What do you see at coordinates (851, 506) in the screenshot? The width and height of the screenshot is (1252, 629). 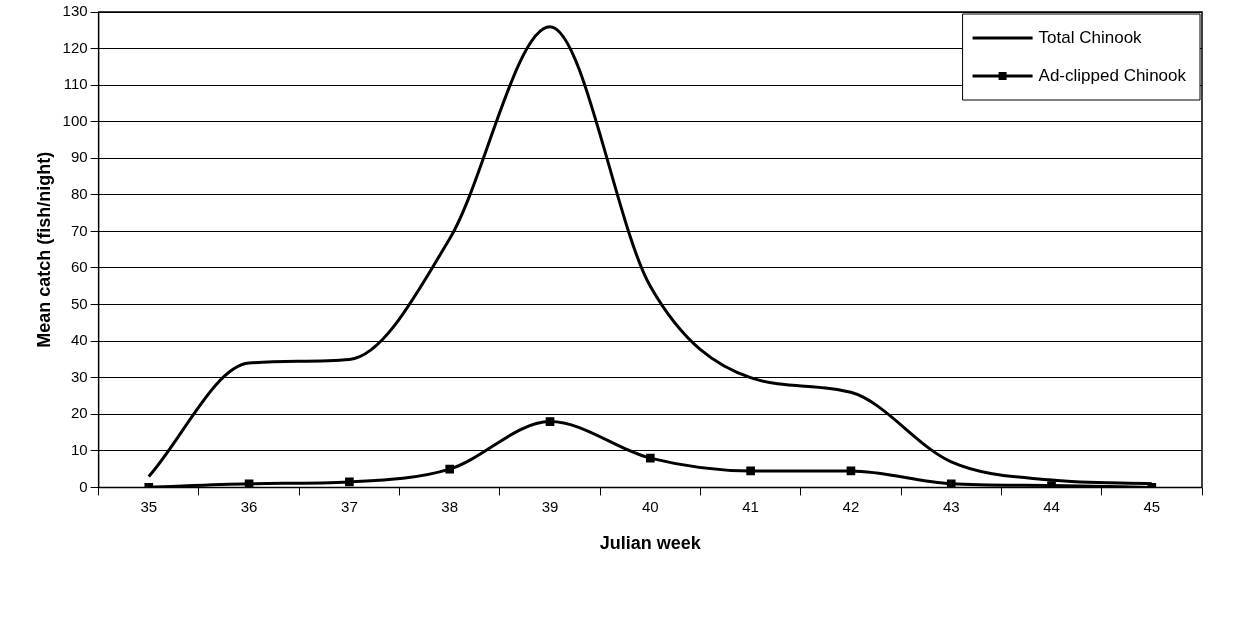 I see `x-tick-label: 42` at bounding box center [851, 506].